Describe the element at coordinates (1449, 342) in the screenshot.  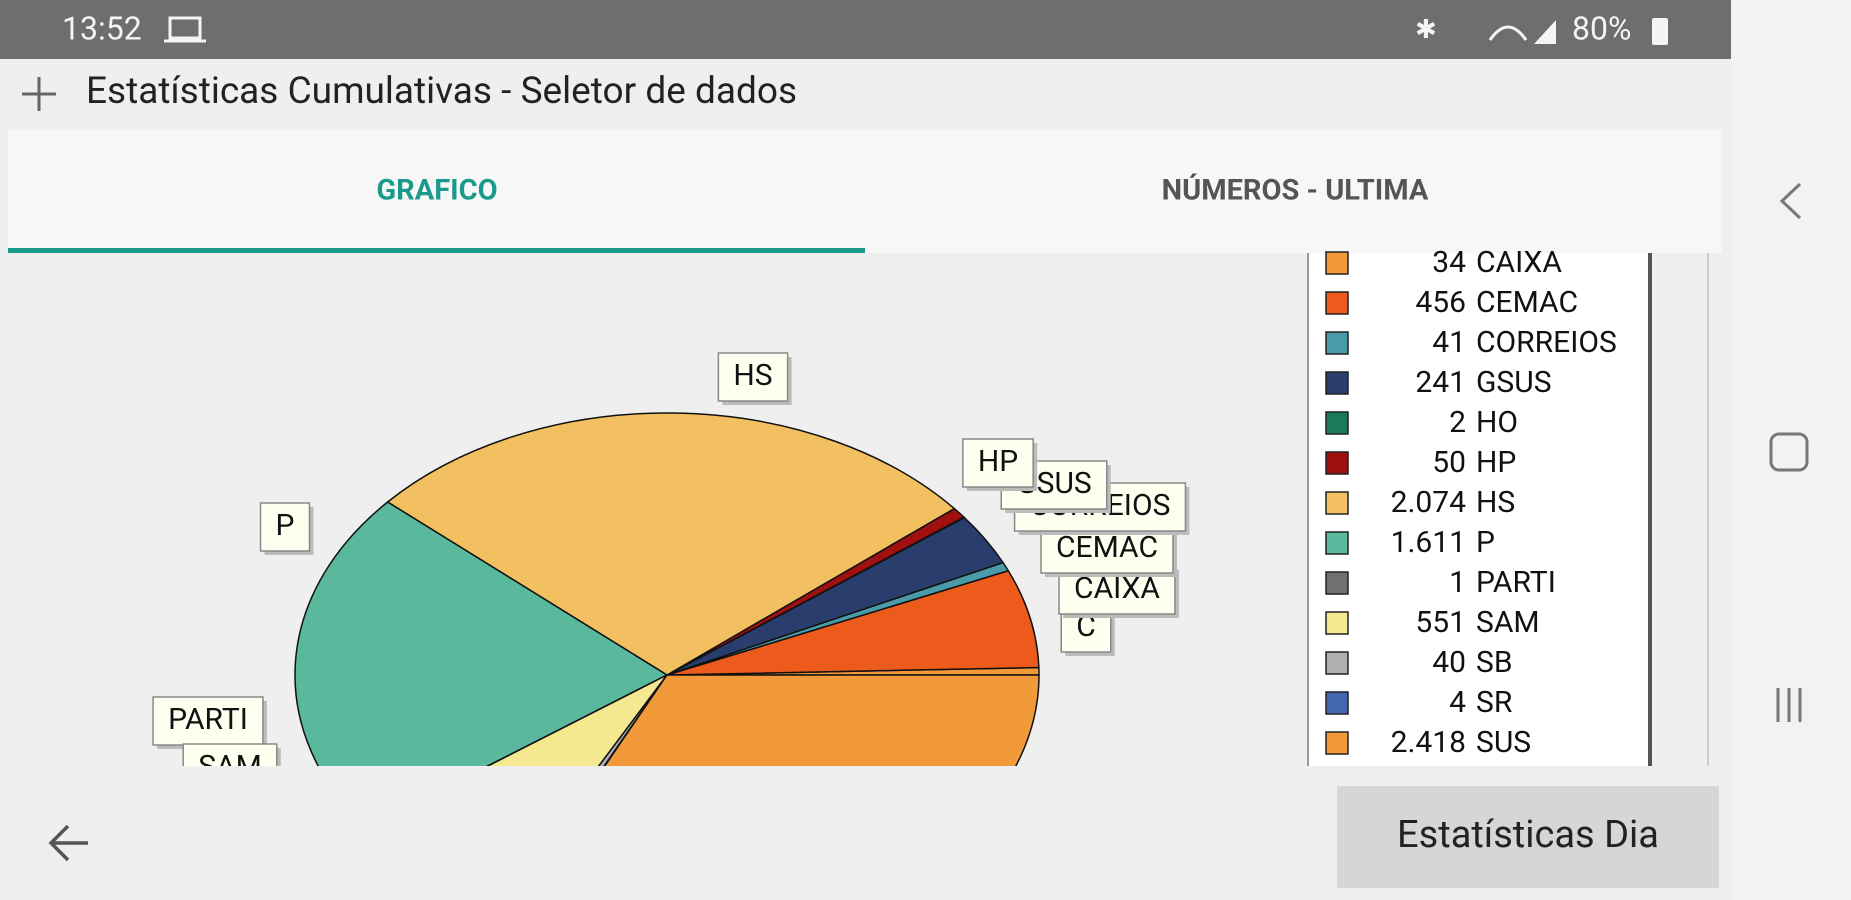
I see `legend-value: 41` at that location.